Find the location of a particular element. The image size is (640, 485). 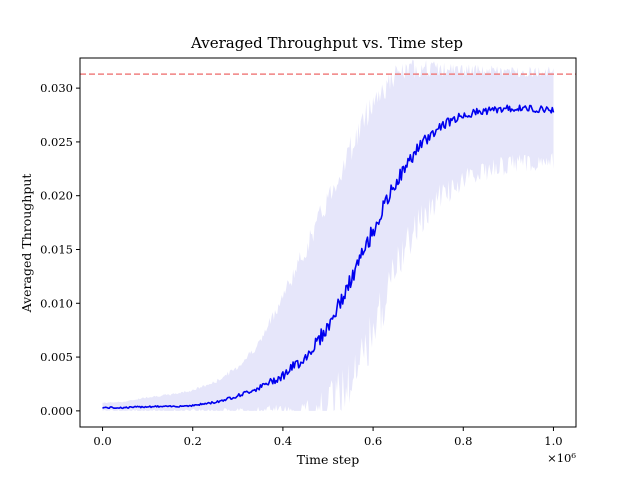

x-tick-label: 1.0 is located at coordinates (553, 441).